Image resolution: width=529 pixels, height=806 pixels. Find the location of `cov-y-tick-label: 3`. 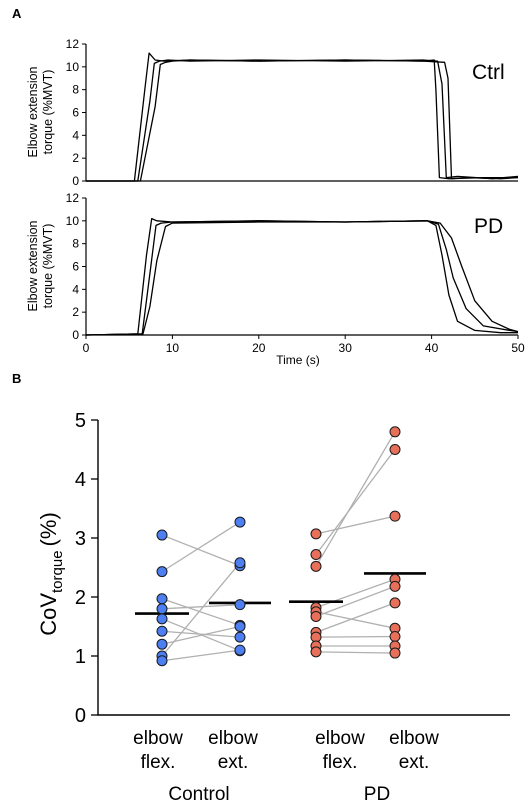

cov-y-tick-label: 3 is located at coordinates (80, 539).